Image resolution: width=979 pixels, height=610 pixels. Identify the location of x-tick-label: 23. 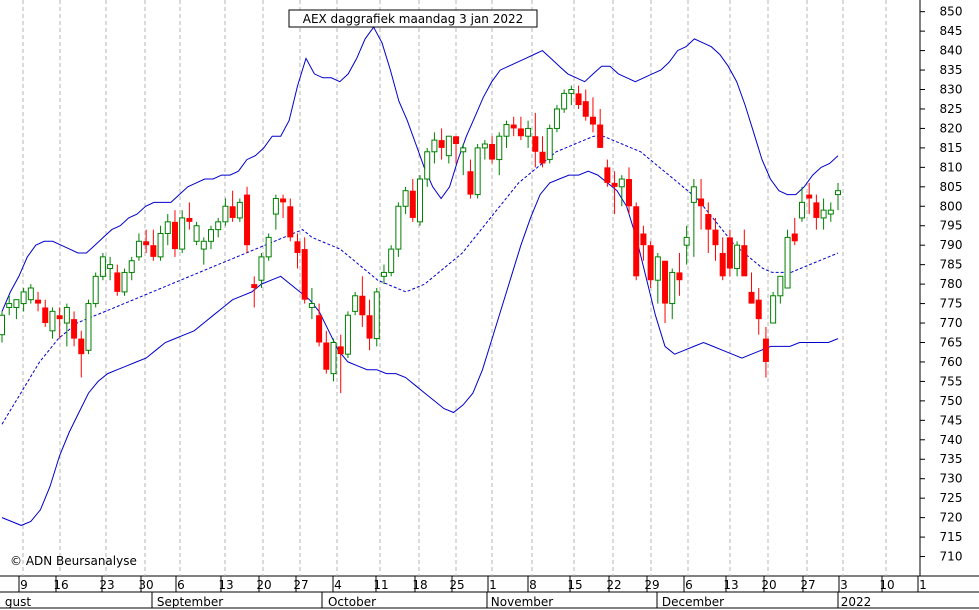
(106, 585).